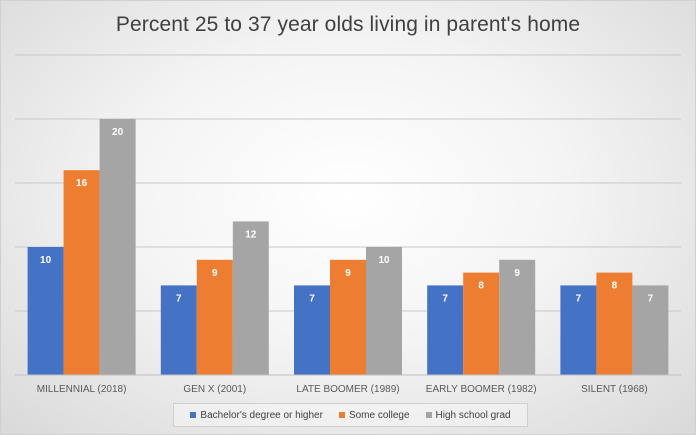 Image resolution: width=696 pixels, height=435 pixels. Describe the element at coordinates (214, 389) in the screenshot. I see `category-label: GEN X (2001)` at that location.